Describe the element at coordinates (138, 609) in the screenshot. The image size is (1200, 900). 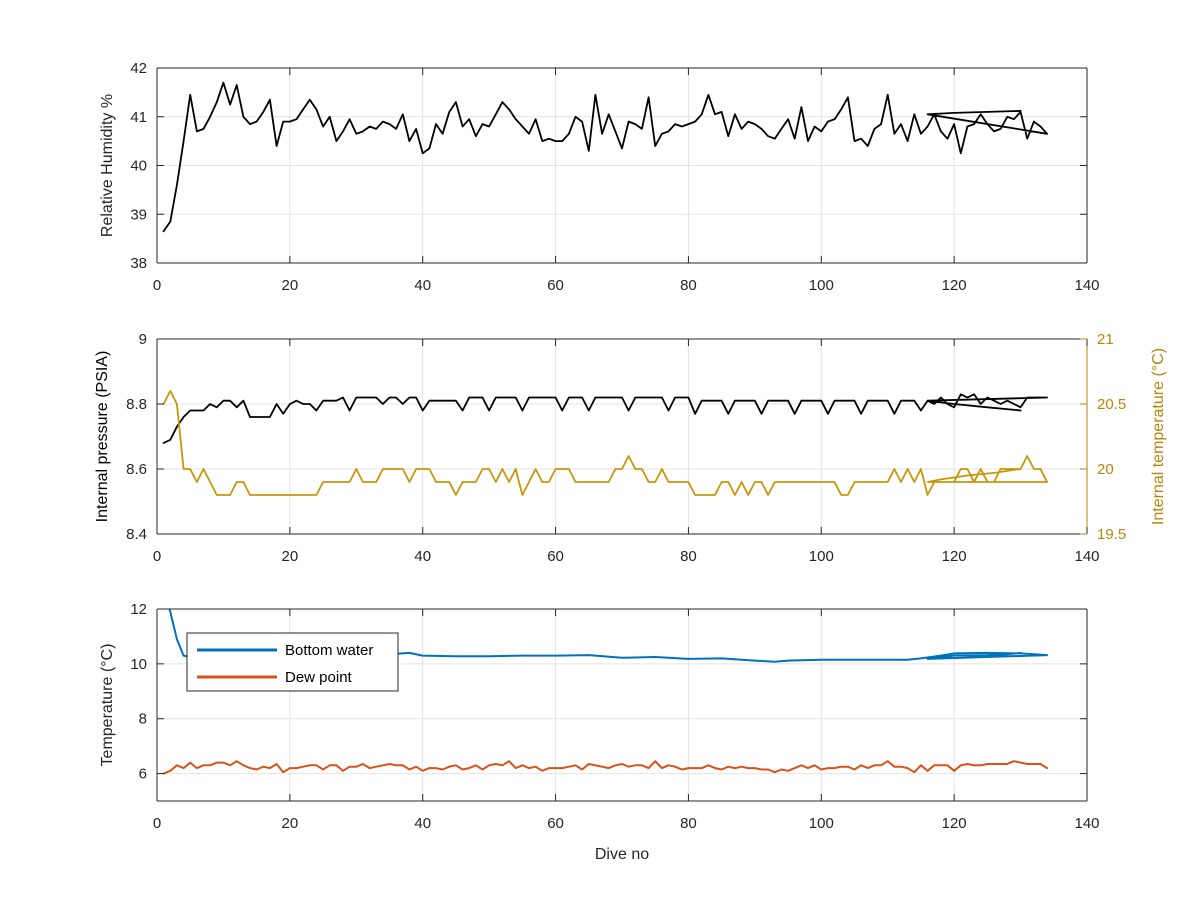
I see `y-tick-label: 12` at that location.